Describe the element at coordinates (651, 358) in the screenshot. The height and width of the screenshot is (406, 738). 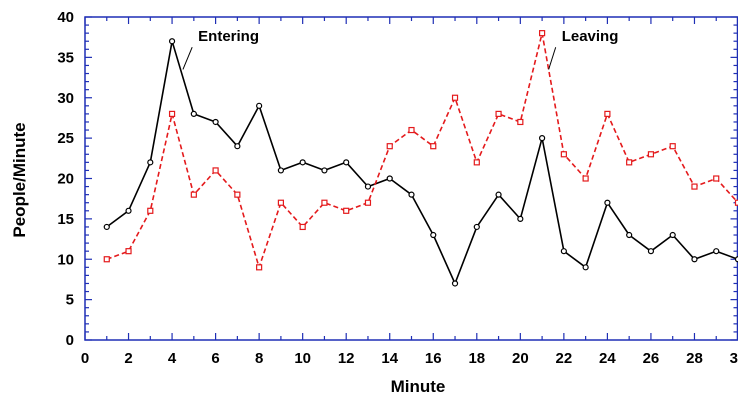
I see `x-tick-label: 26` at that location.